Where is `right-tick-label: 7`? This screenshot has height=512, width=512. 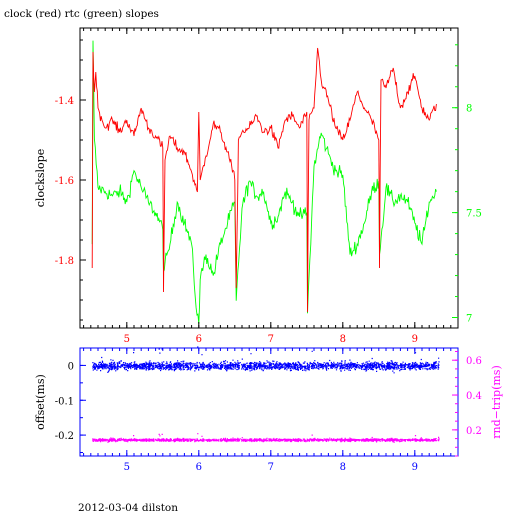 right-tick-label: 7 is located at coordinates (469, 319).